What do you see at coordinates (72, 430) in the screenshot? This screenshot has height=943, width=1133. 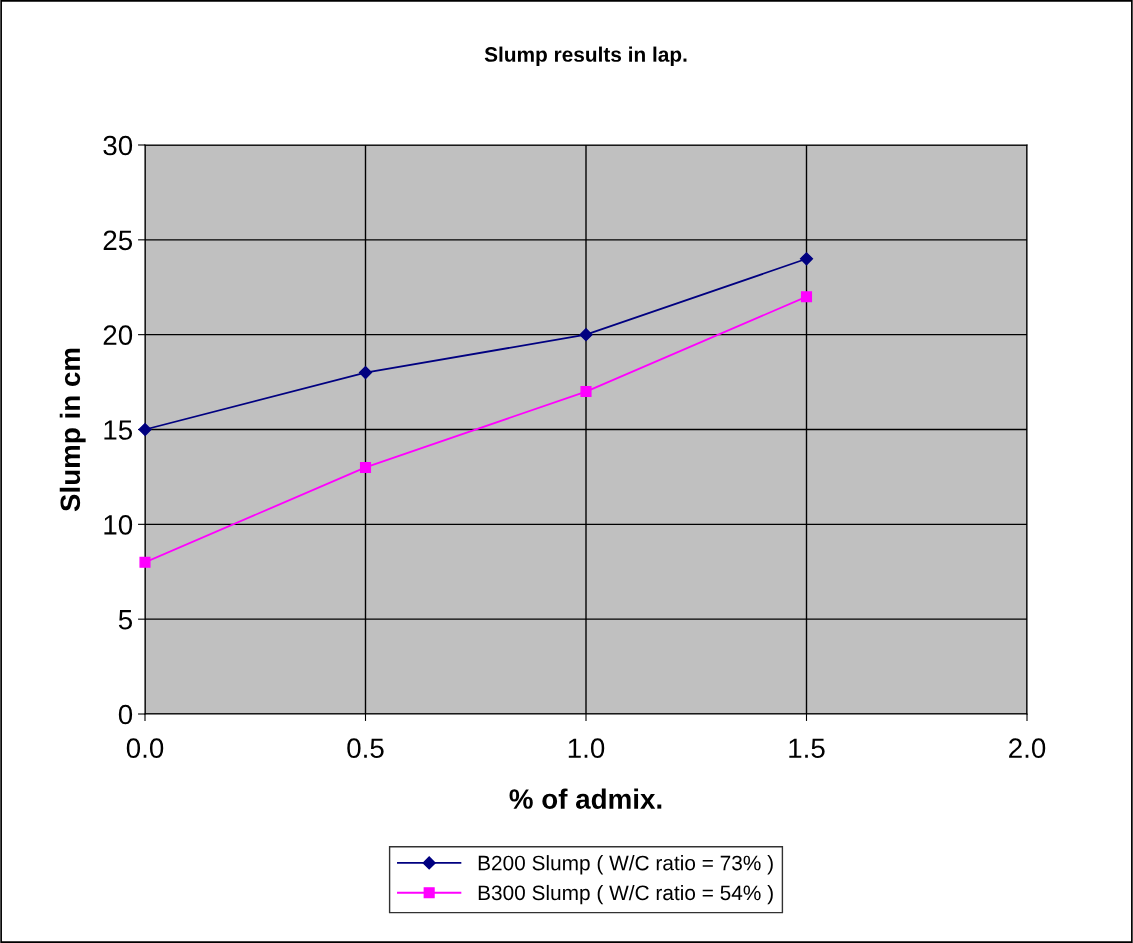 I see `y-axis-title: Slump in cm` at bounding box center [72, 430].